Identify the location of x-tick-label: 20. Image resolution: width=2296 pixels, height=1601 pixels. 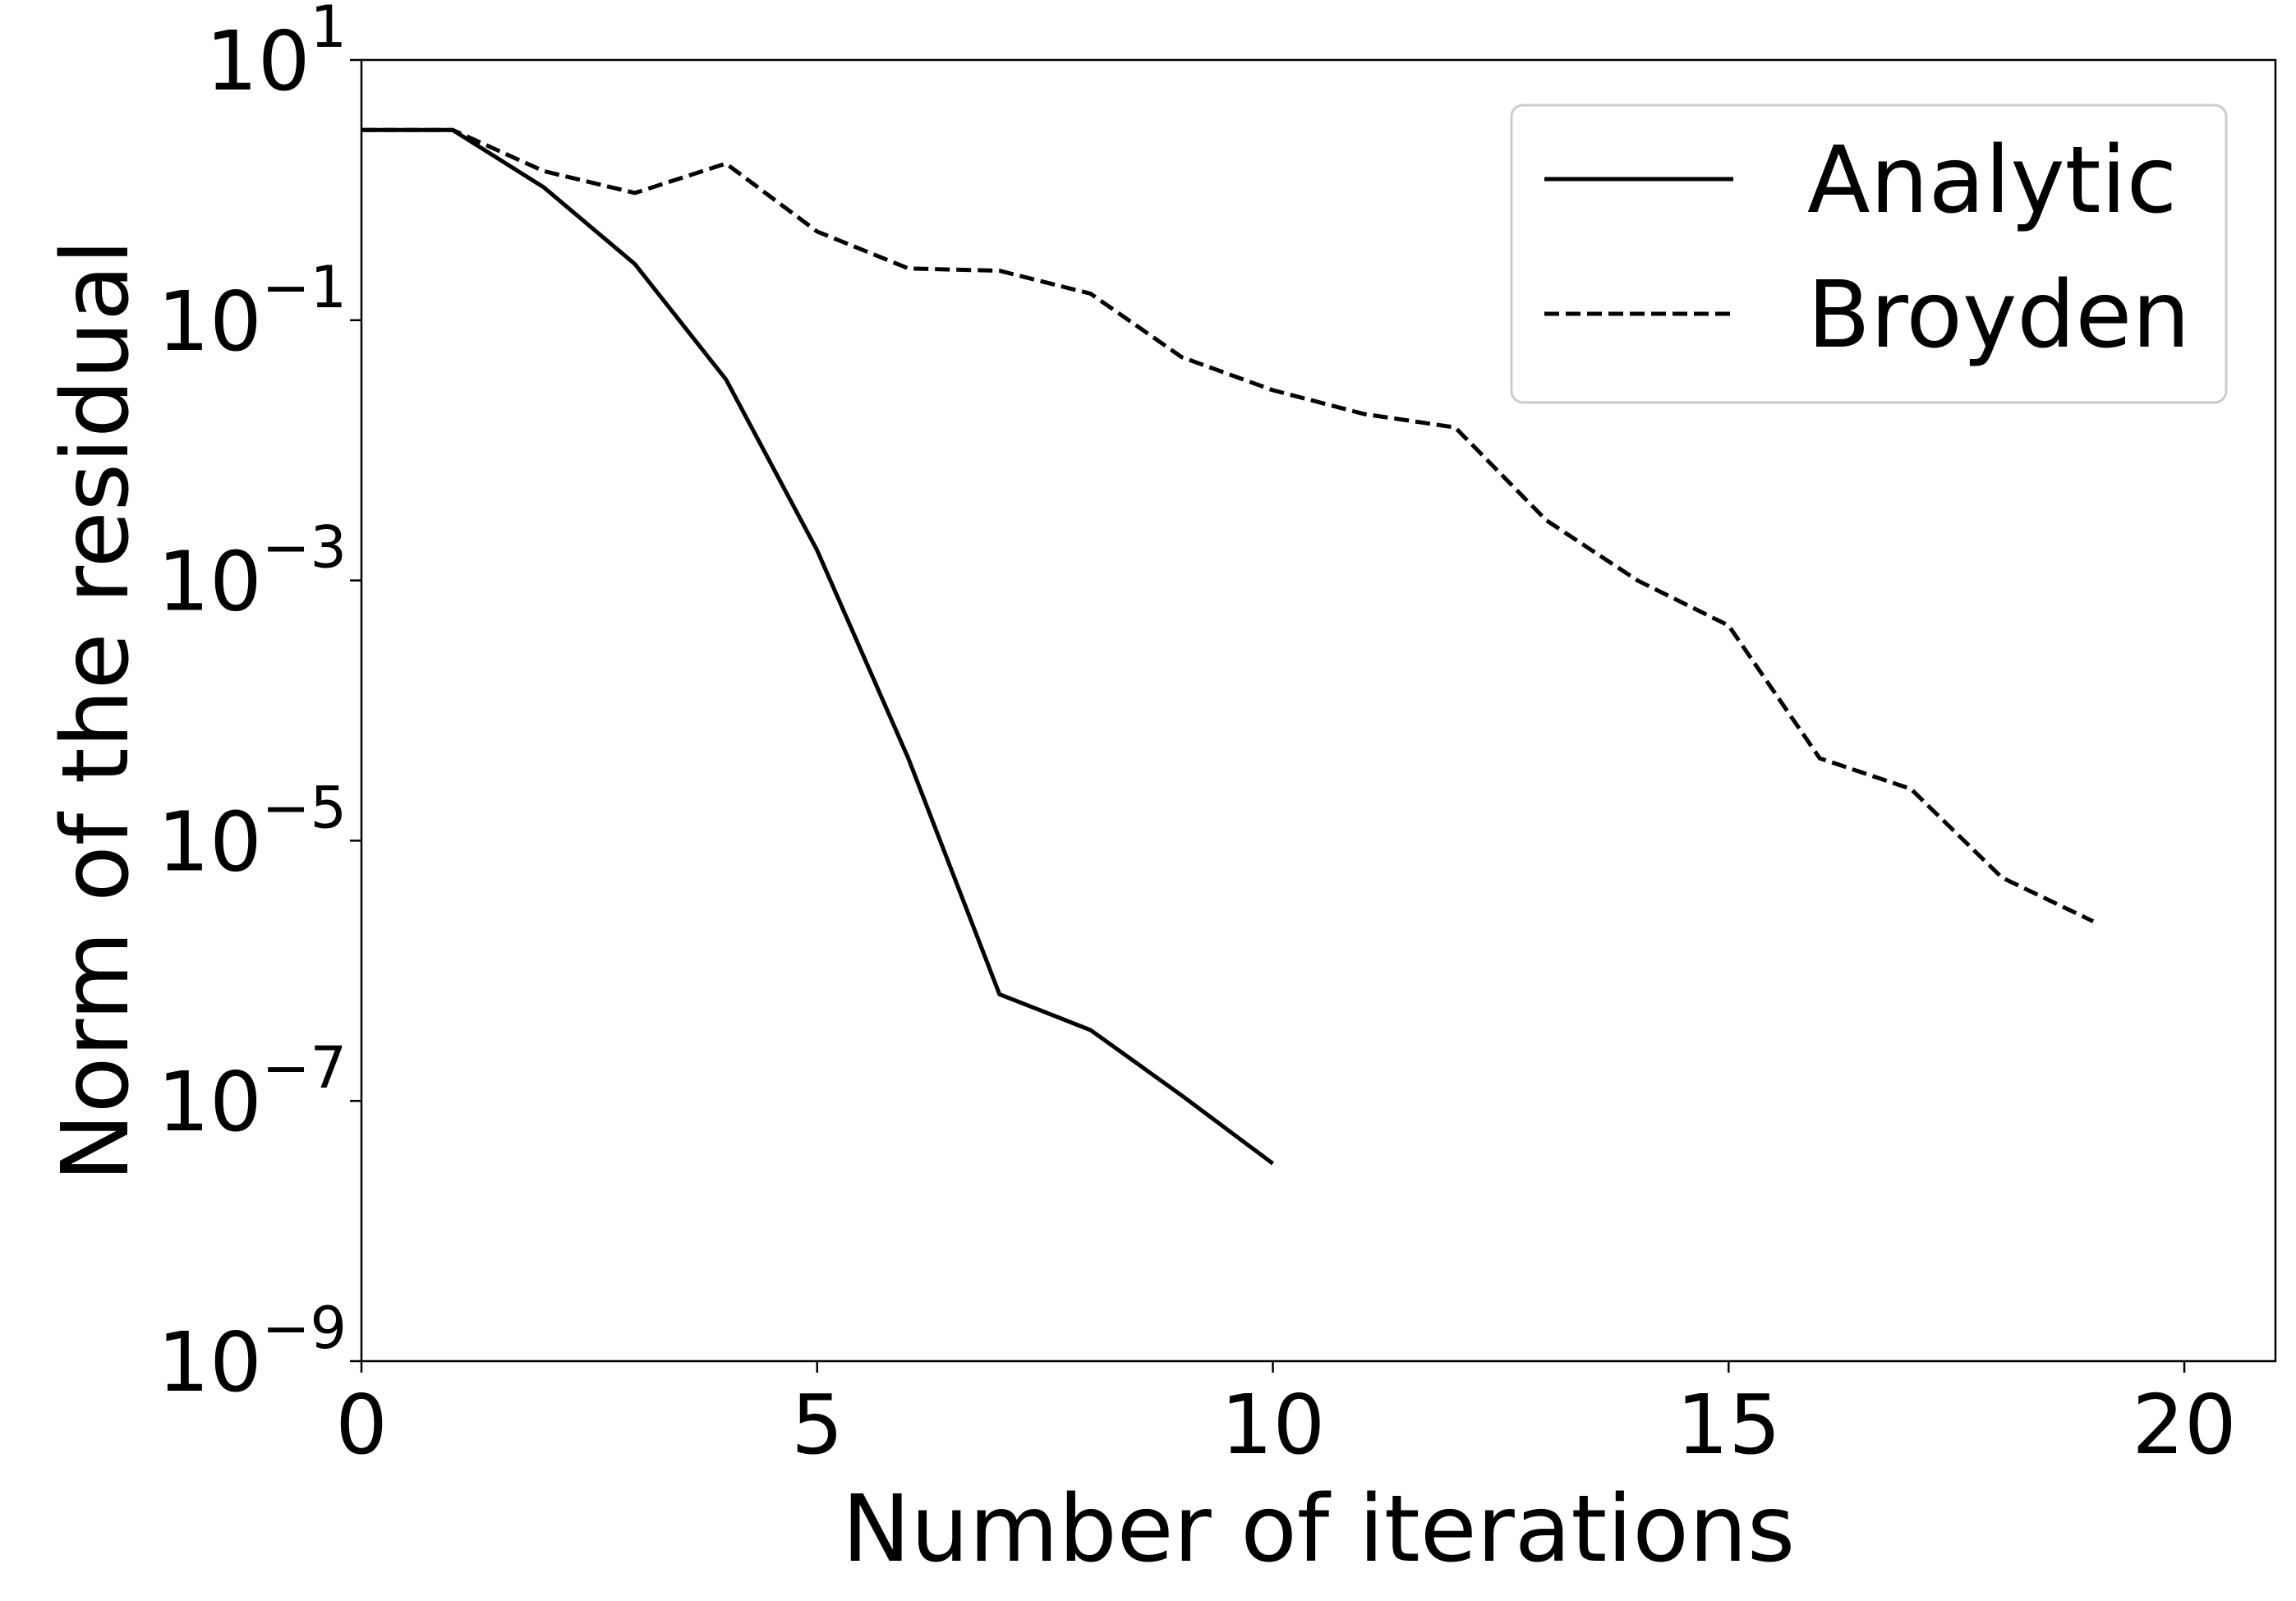
(2184, 1425).